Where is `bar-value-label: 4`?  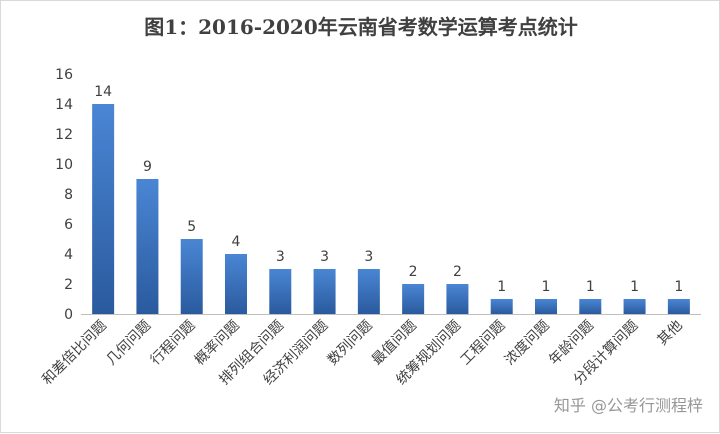
bar-value-label: 4 is located at coordinates (236, 242).